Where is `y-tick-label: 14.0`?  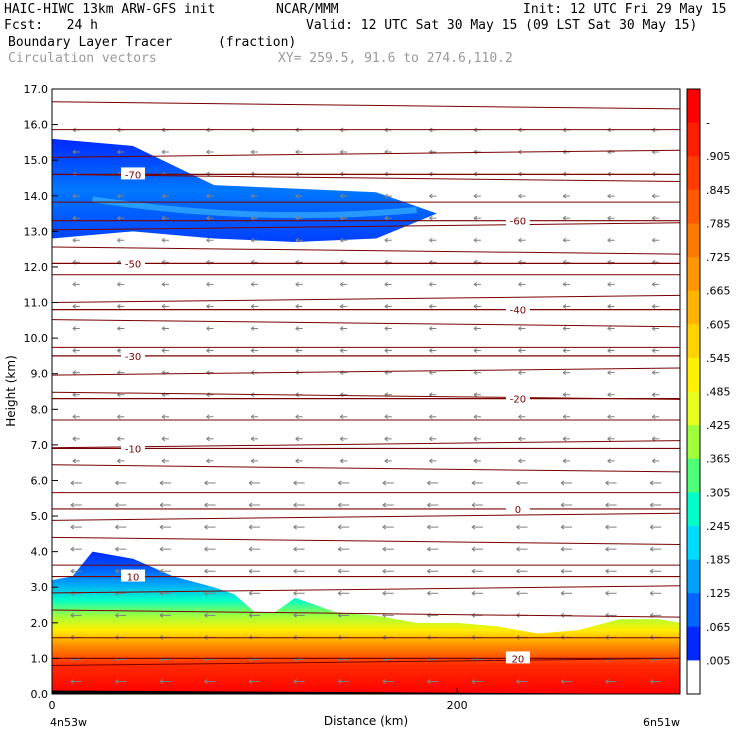 y-tick-label: 14.0 is located at coordinates (36, 196).